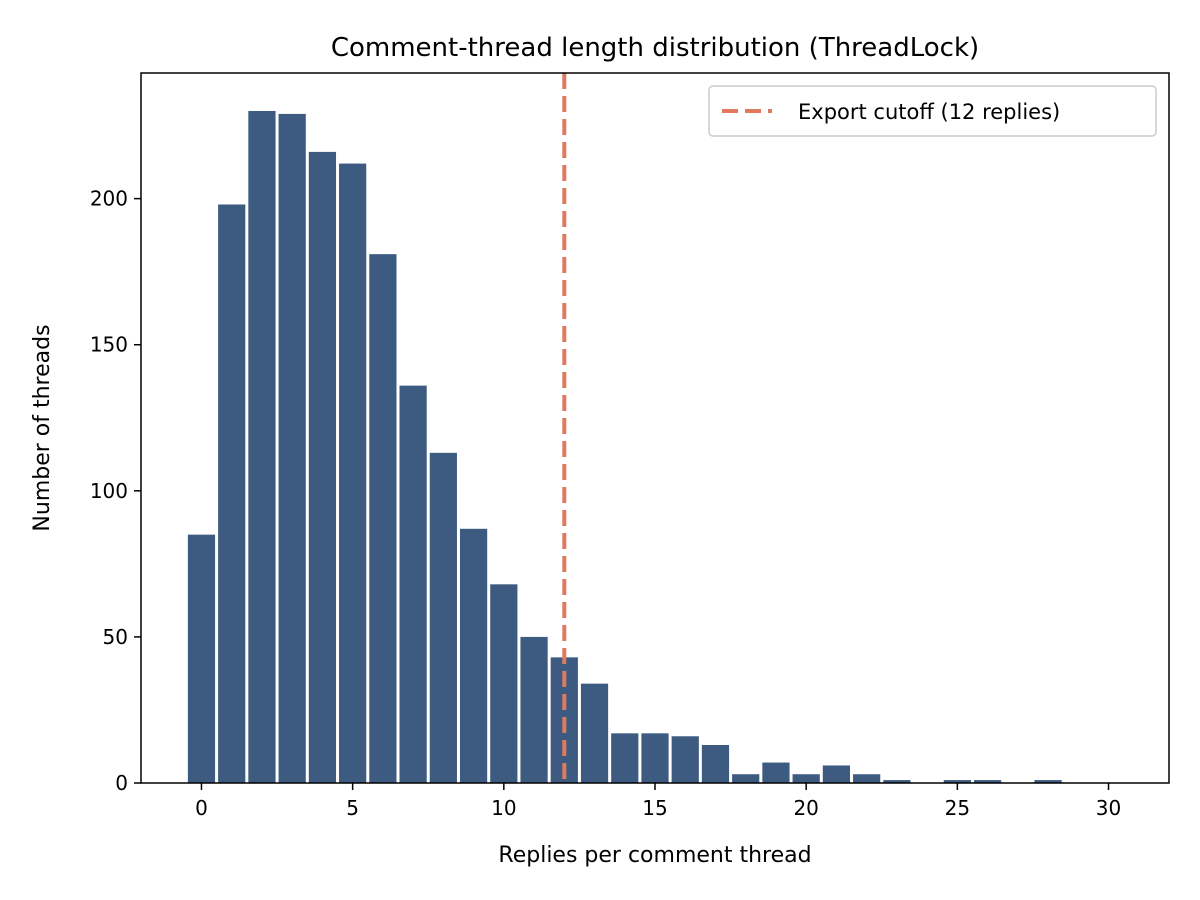 This screenshot has width=1200, height=900. Describe the element at coordinates (654, 855) in the screenshot. I see `x-axis-title: Replies per comment thread` at that location.